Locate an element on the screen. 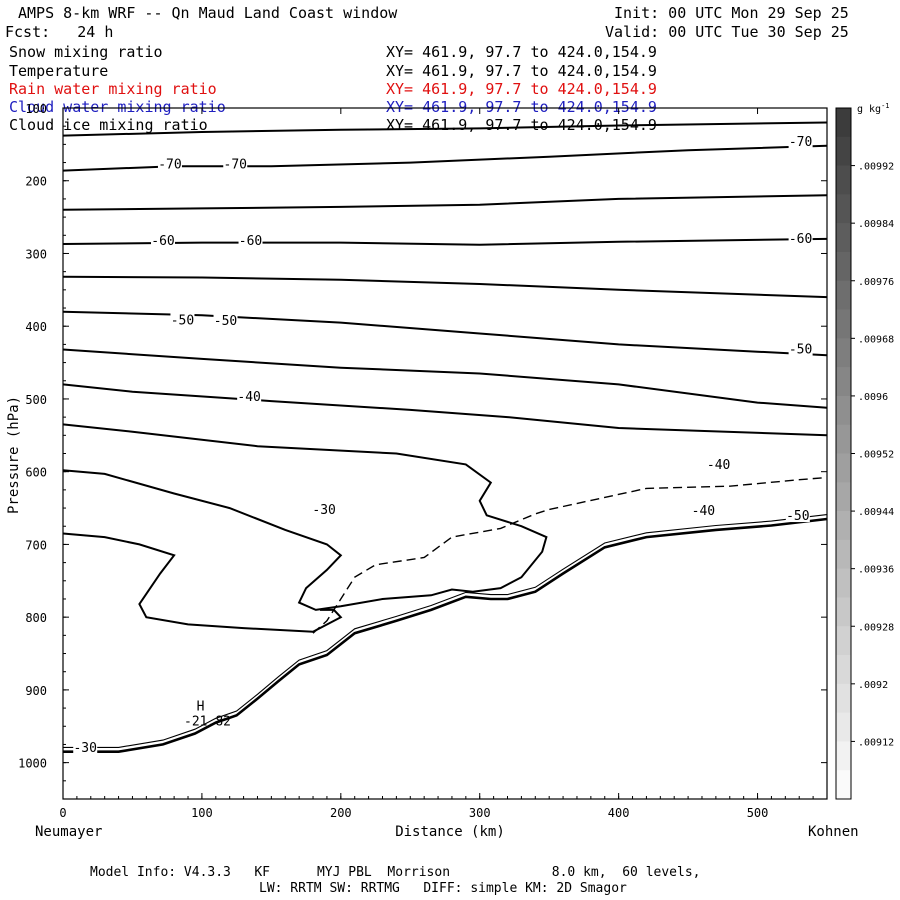 Image resolution: width=900 pixels, height=900 pixels. field-label-cloud-ice: Cloud ice mixing ratio is located at coordinates (108, 125).